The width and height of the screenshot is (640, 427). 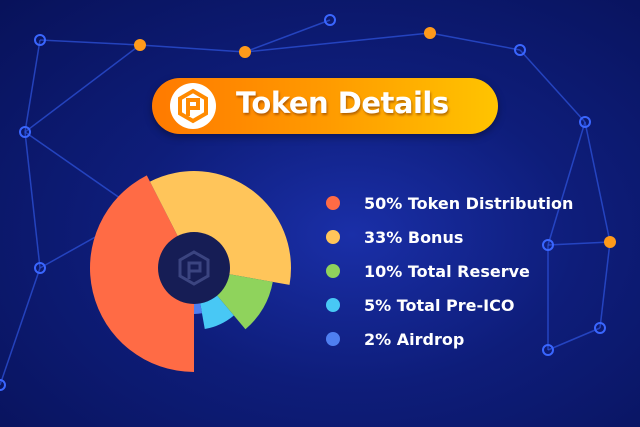 What do you see at coordinates (141, 273) in the screenshot?
I see `pie-slice-token-distribution` at bounding box center [141, 273].